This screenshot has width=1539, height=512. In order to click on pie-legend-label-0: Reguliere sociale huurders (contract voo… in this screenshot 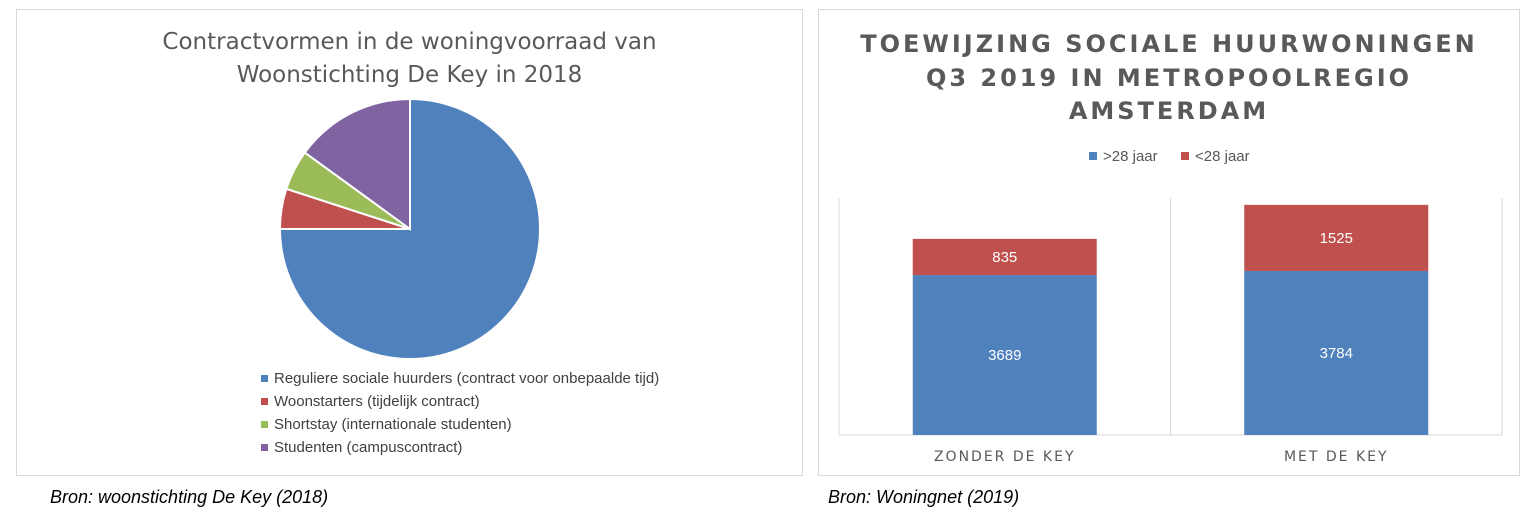, I will do `click(467, 378)`.